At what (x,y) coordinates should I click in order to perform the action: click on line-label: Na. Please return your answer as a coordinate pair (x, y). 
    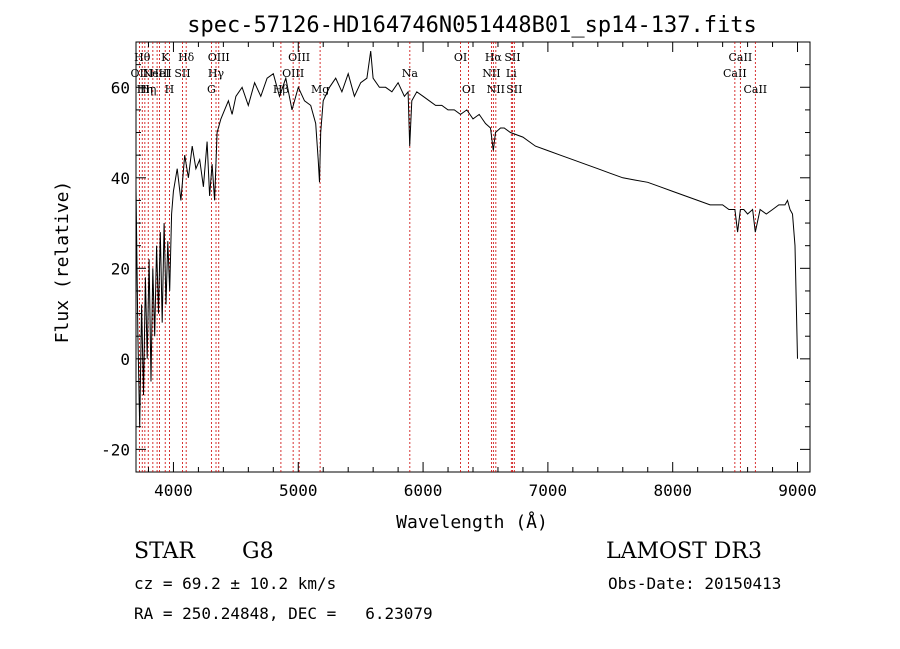
    Looking at the image, I should click on (410, 73).